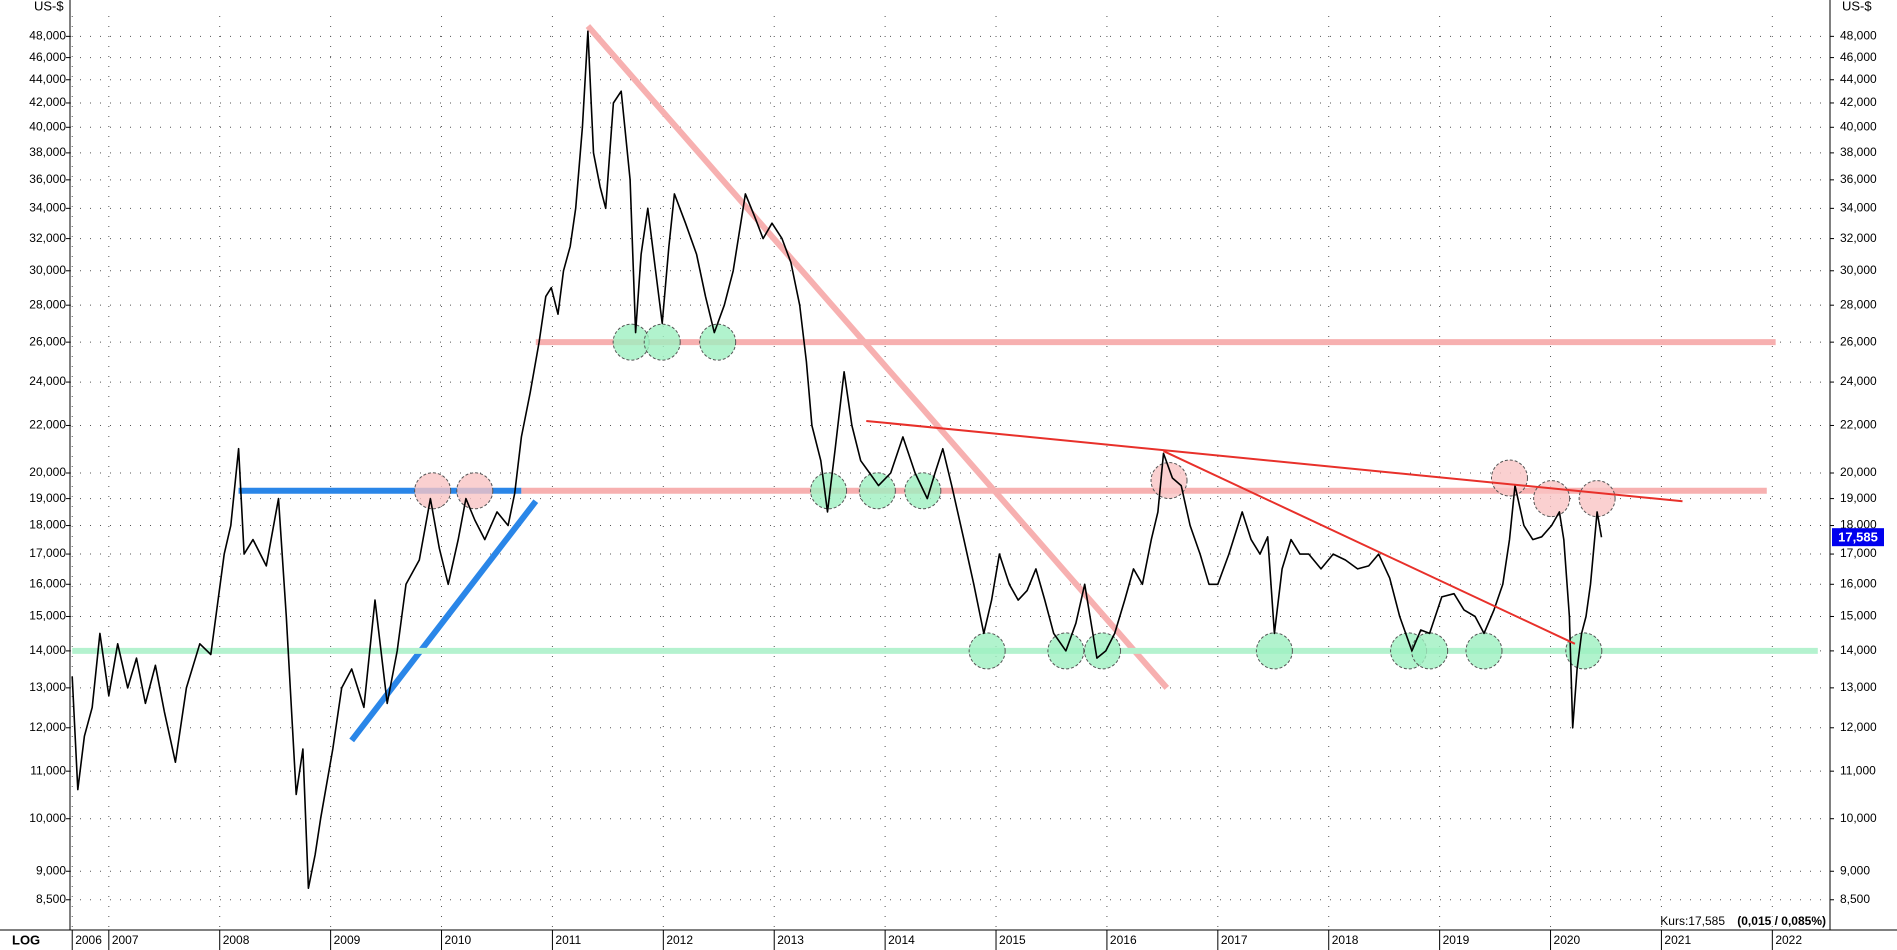 This screenshot has height=950, width=1897. What do you see at coordinates (47, 341) in the screenshot?
I see `y-tick-label: 26,000` at bounding box center [47, 341].